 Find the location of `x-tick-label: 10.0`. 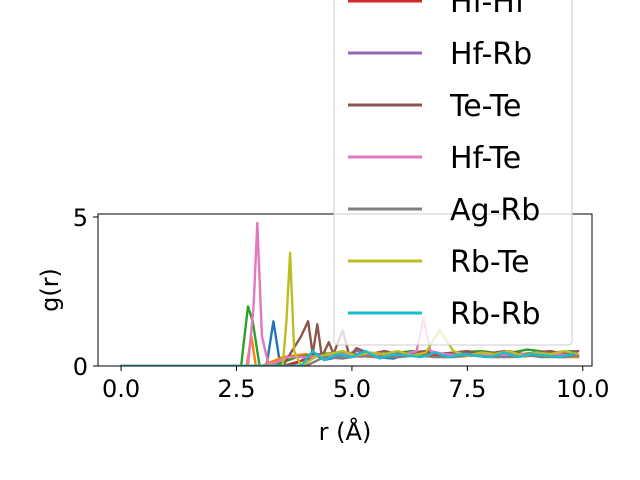

x-tick-label: 10.0 is located at coordinates (582, 389).